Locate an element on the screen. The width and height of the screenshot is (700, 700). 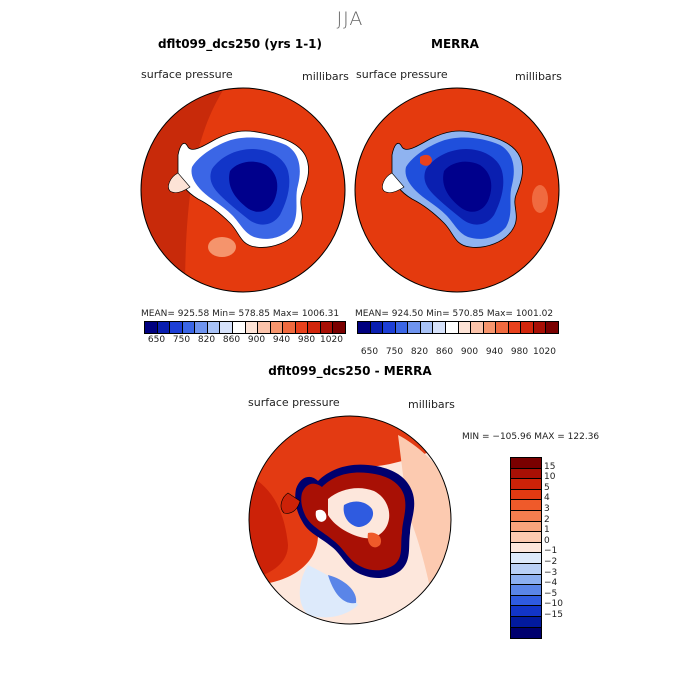
difference-colorbar-label: 10 is located at coordinates (550, 477).